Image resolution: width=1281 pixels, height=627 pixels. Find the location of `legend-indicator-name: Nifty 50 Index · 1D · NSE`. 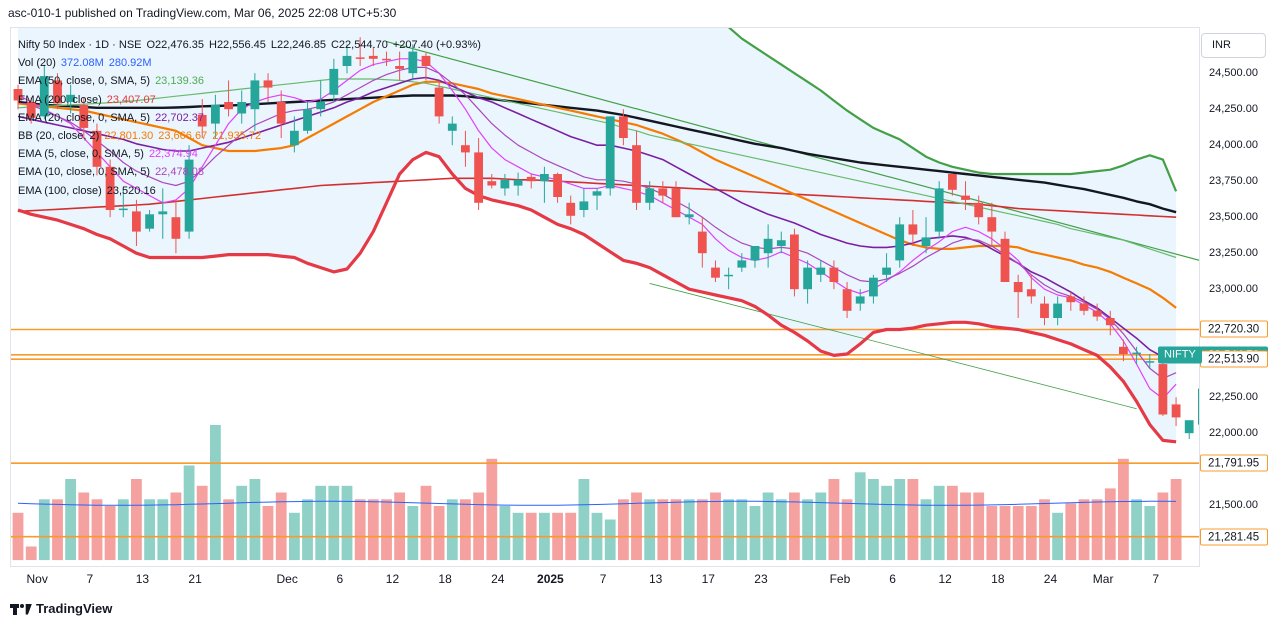

legend-indicator-name: Nifty 50 Index · 1D · NSE is located at coordinates (80, 45).